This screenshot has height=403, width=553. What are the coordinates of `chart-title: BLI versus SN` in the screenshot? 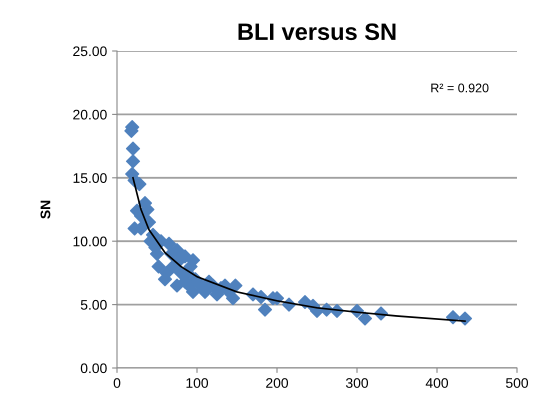 It's located at (317, 31).